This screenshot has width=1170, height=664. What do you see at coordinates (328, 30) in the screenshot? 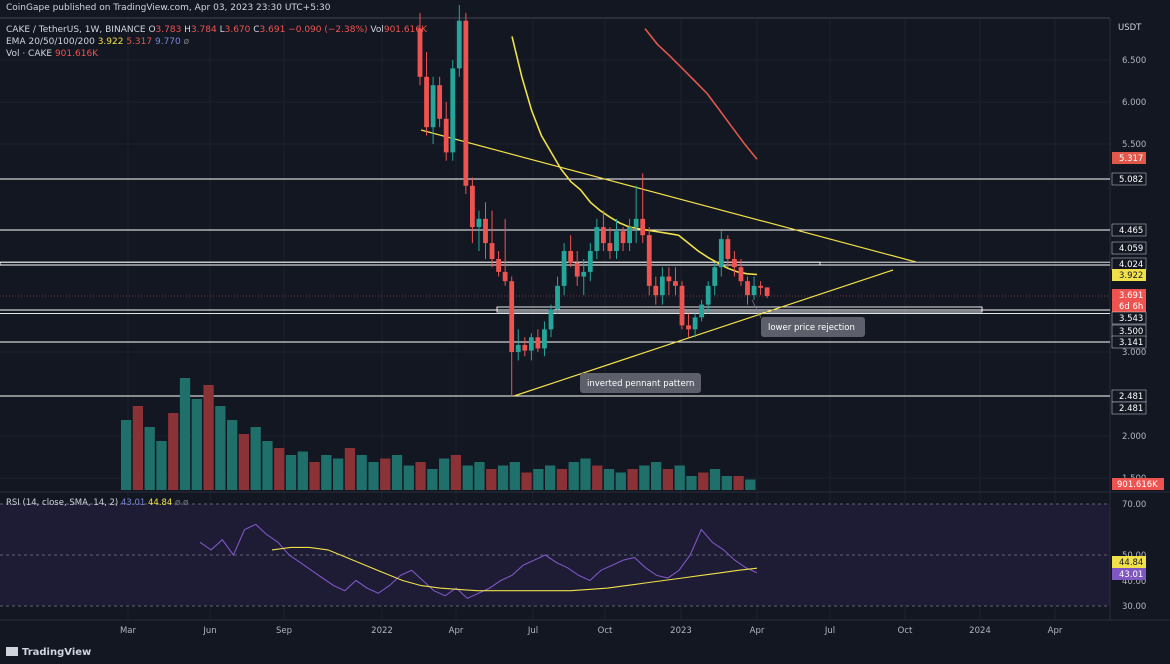
I see `change-value: −0.090 (−2.38%)` at bounding box center [328, 30].